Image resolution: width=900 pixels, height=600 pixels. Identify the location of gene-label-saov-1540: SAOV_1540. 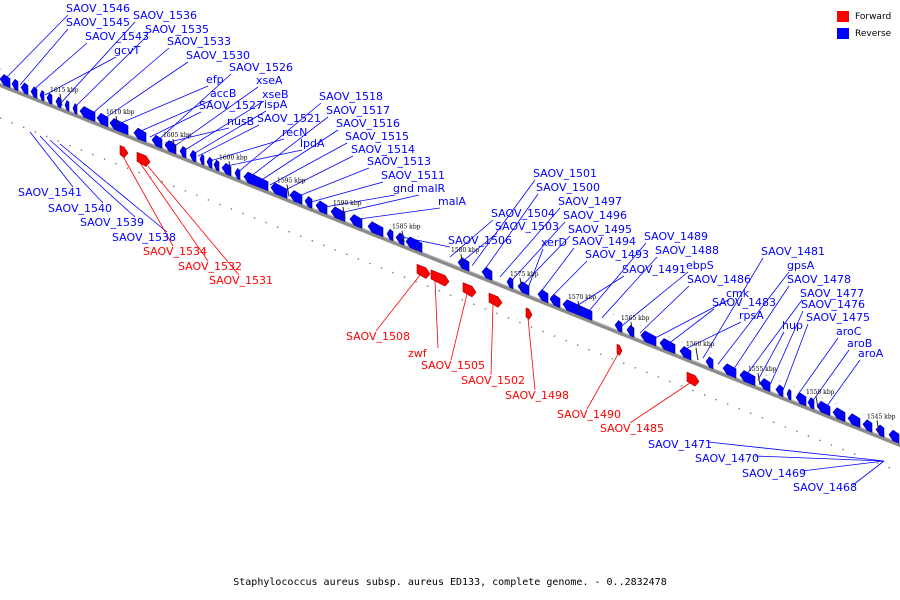
(80, 208).